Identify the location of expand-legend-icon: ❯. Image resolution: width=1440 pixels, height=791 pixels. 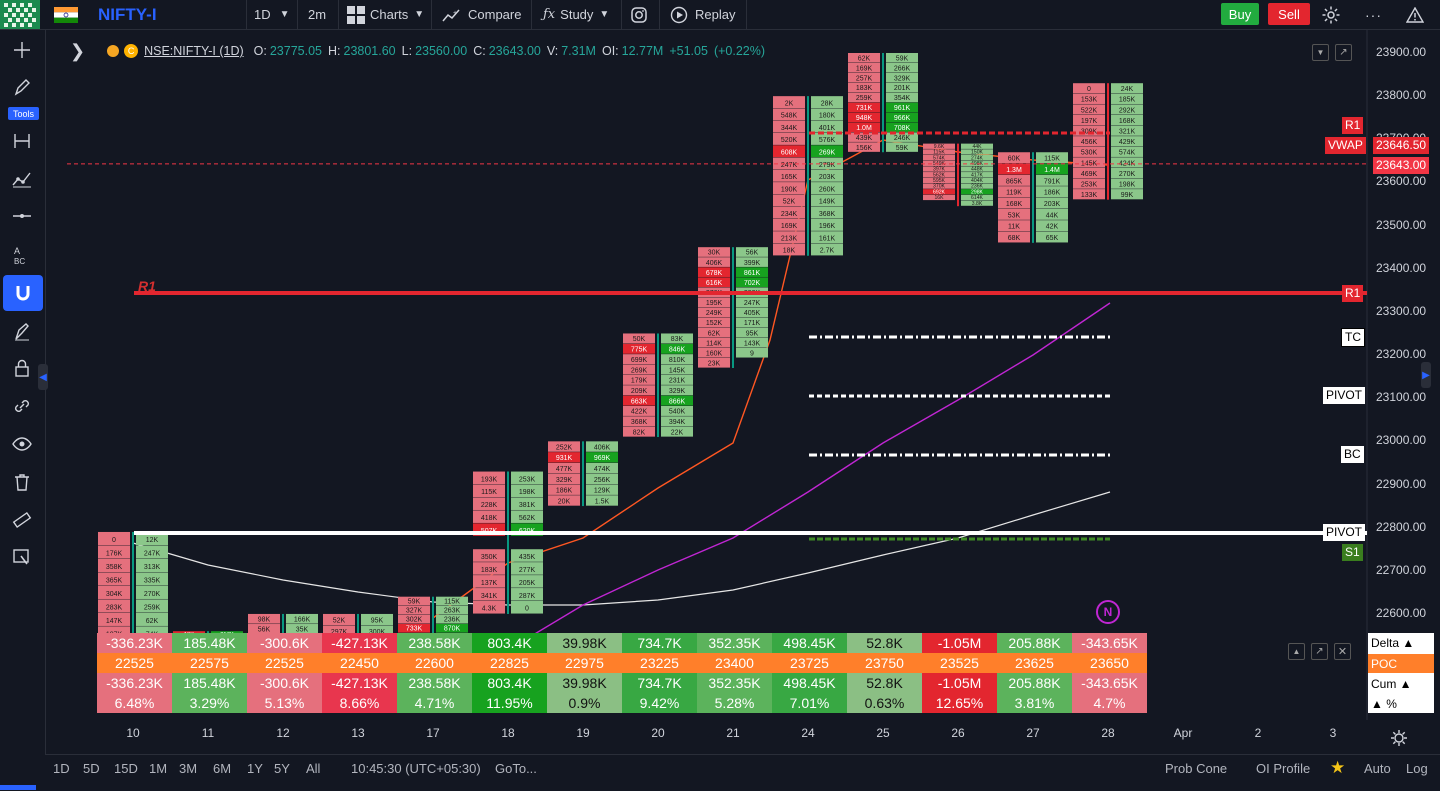
(78, 50).